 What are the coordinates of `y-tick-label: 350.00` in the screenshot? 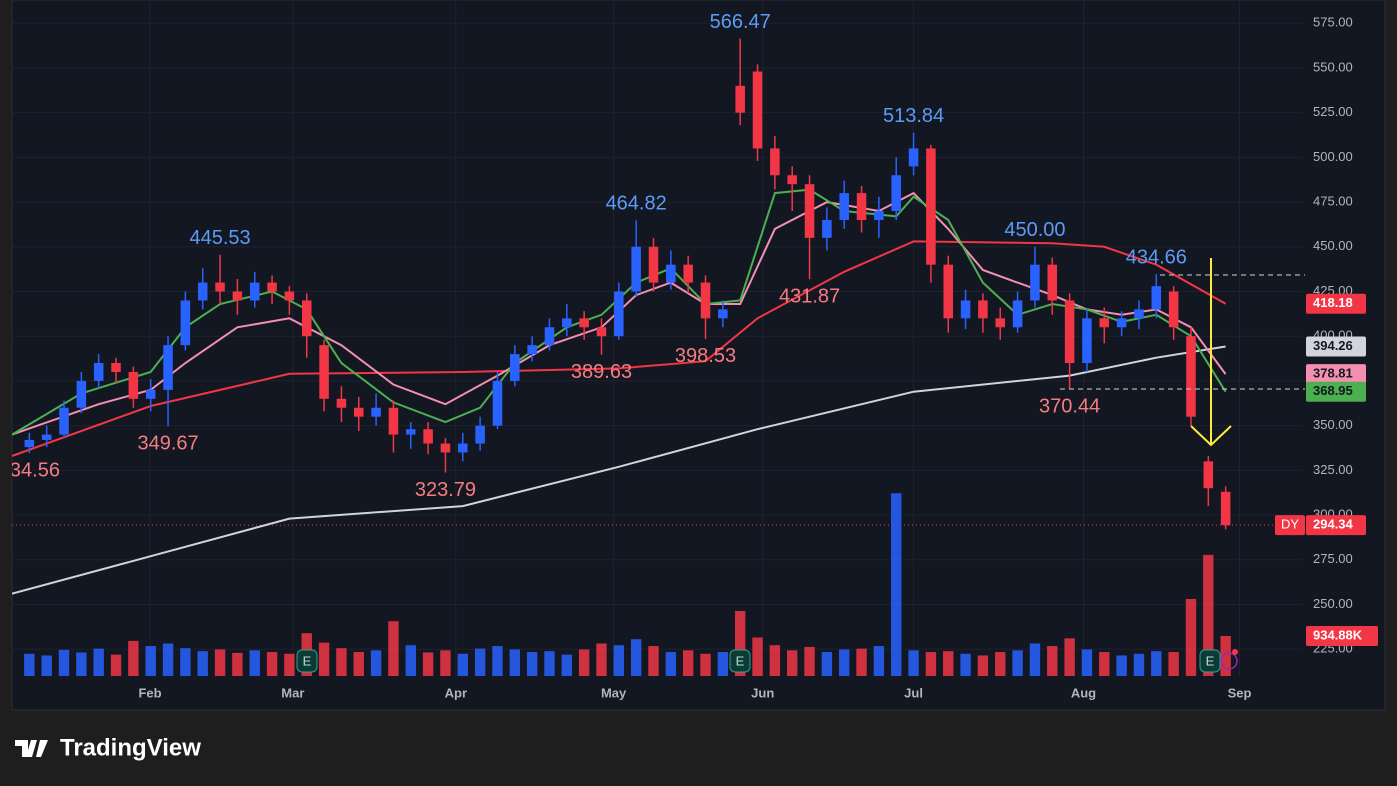 It's located at (1333, 424).